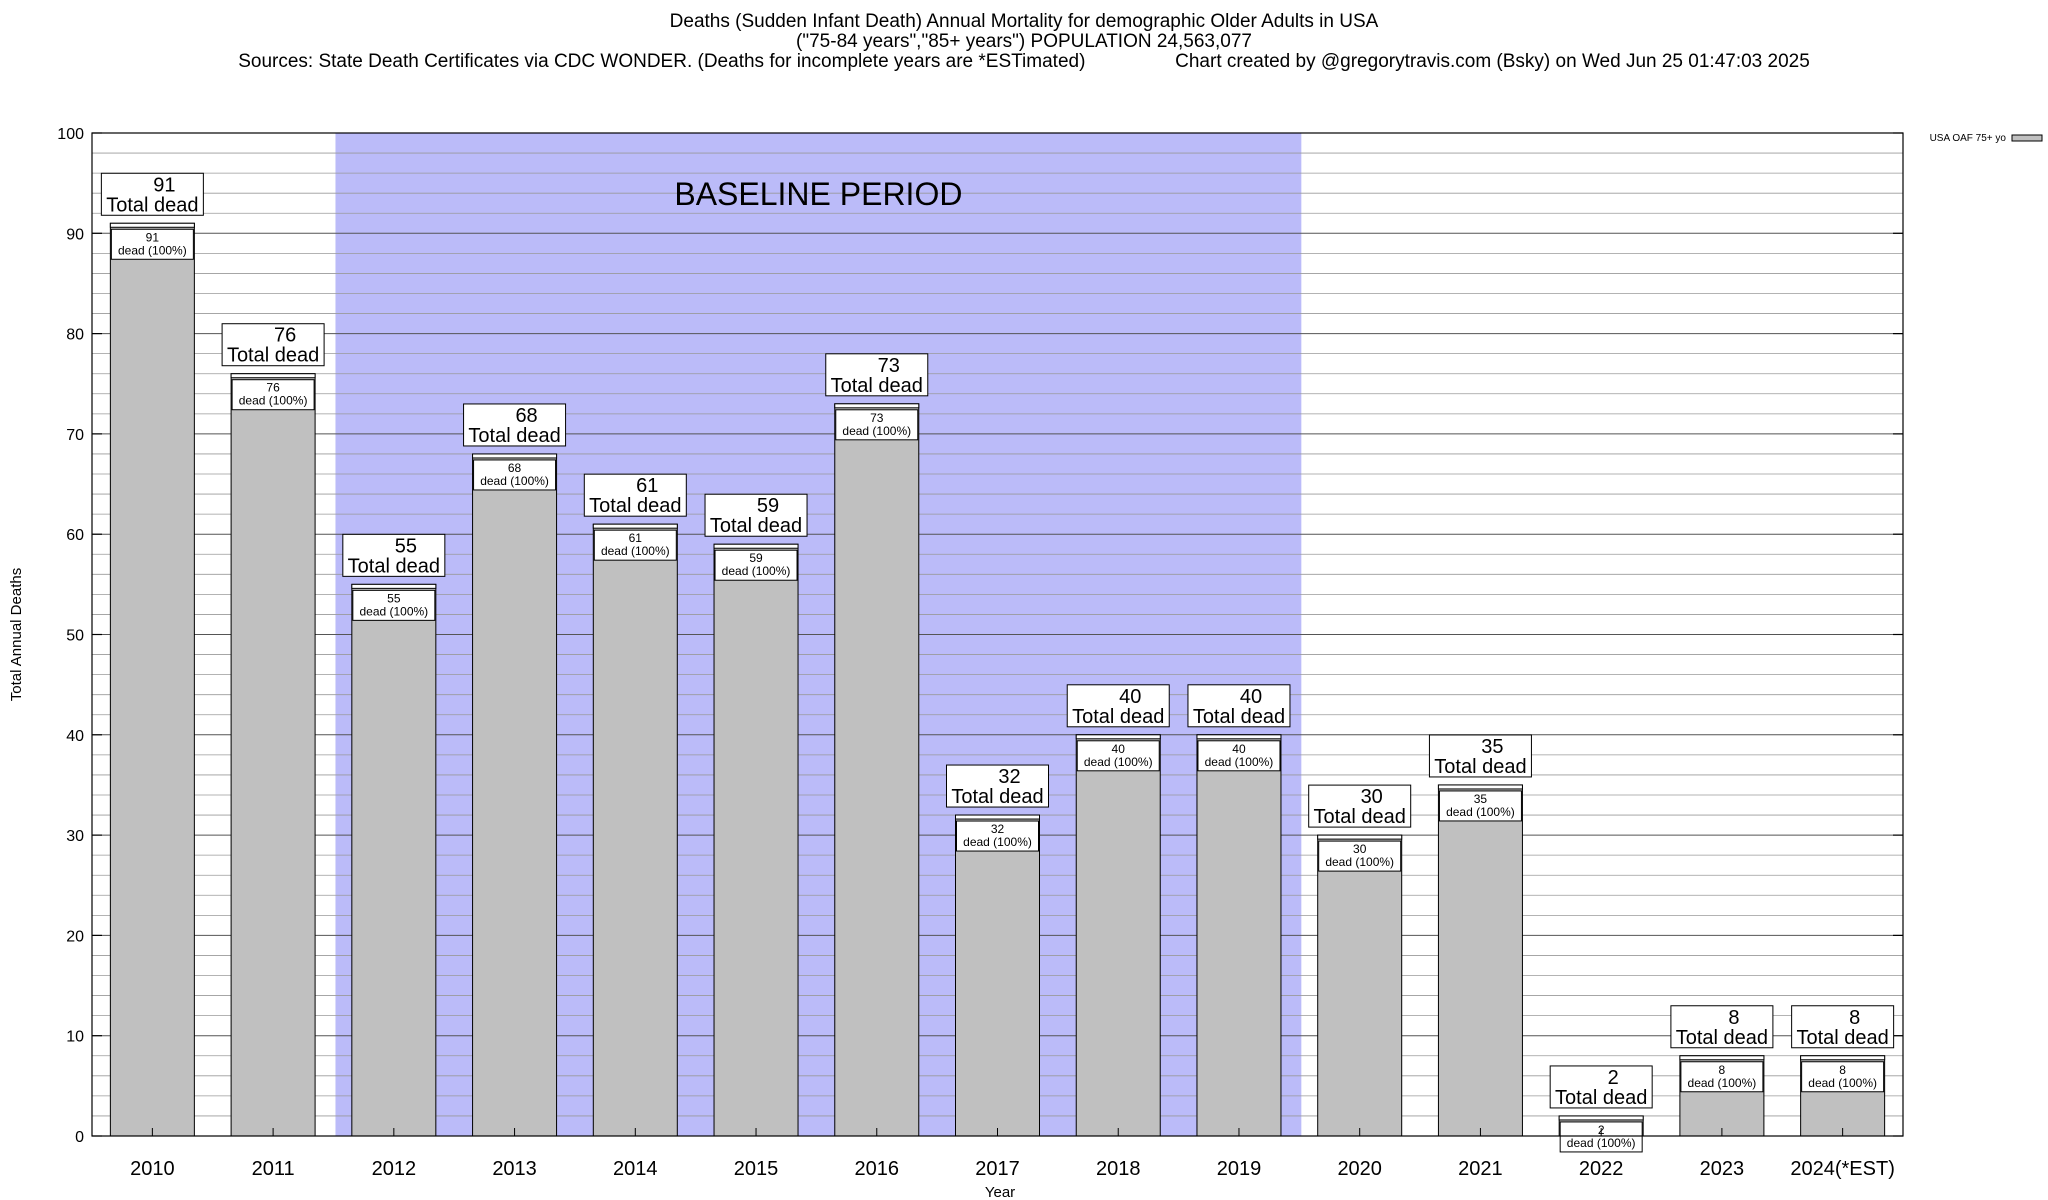 This screenshot has height=1200, width=2048. I want to click on y-tick-label: 10, so click(75, 1037).